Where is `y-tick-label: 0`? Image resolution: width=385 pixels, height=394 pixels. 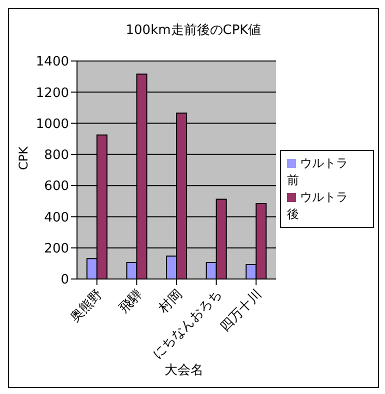
y-tick-label: 0 is located at coordinates (64, 280).